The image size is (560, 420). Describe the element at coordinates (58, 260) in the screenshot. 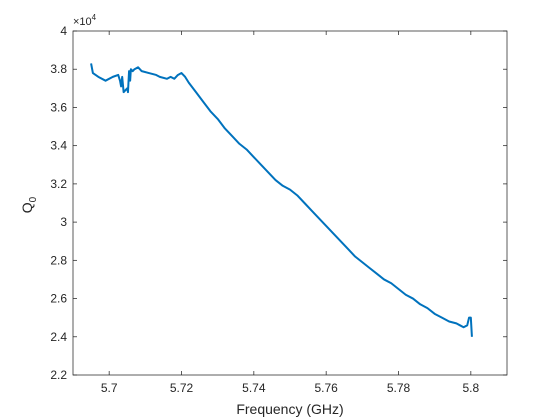

I see `y-tick-label: 2.8` at that location.